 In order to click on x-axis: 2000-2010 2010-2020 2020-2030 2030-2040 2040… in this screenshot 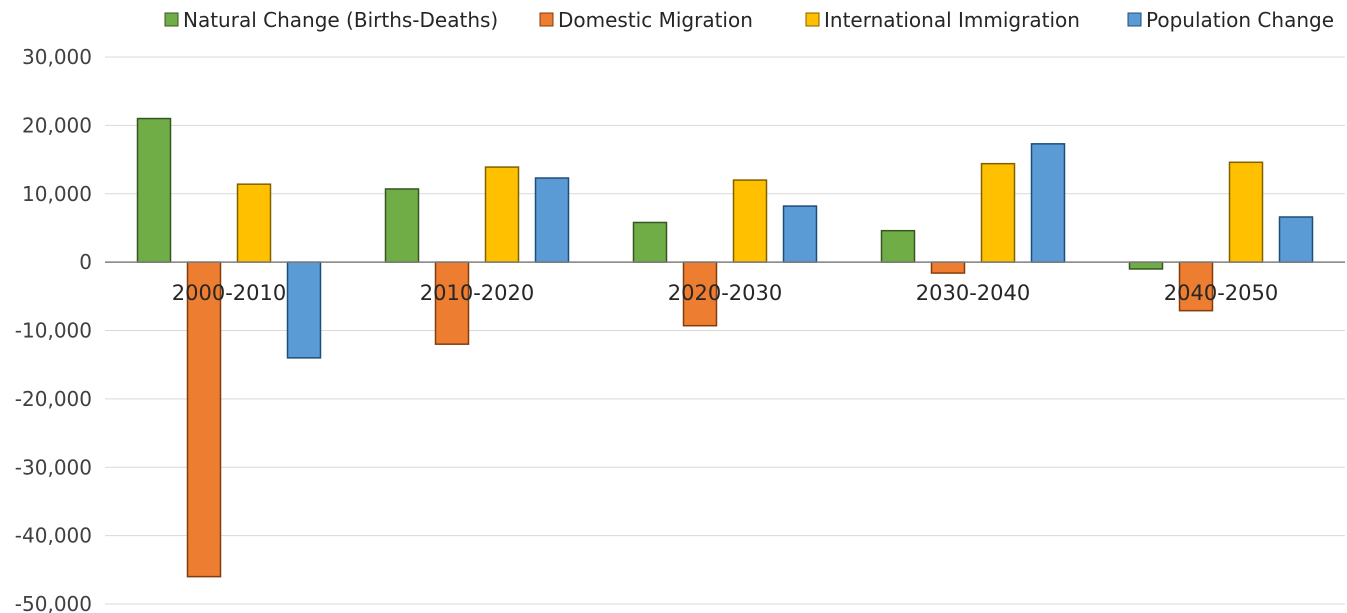, I will do `click(725, 293)`.